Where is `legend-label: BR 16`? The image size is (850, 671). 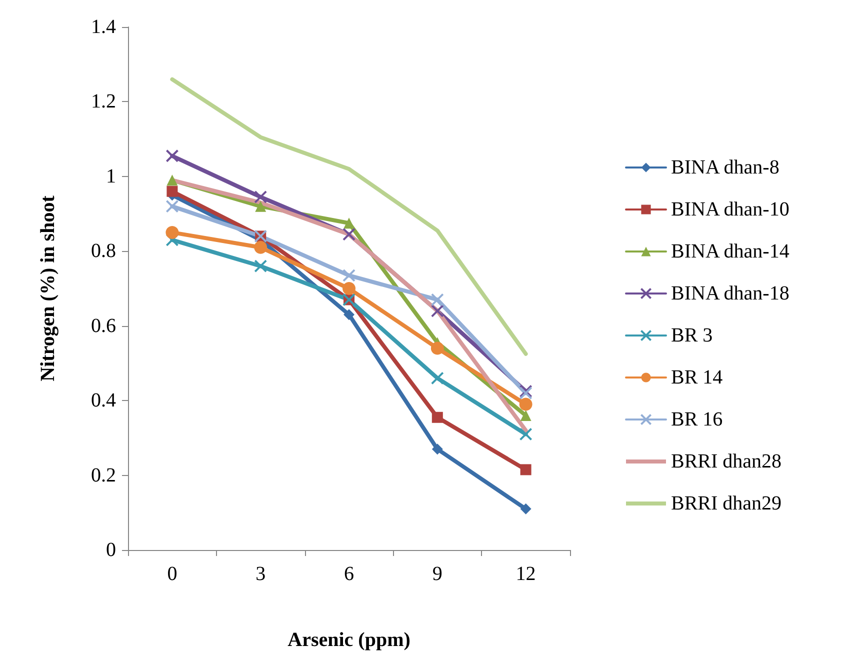 legend-label: BR 16 is located at coordinates (697, 419).